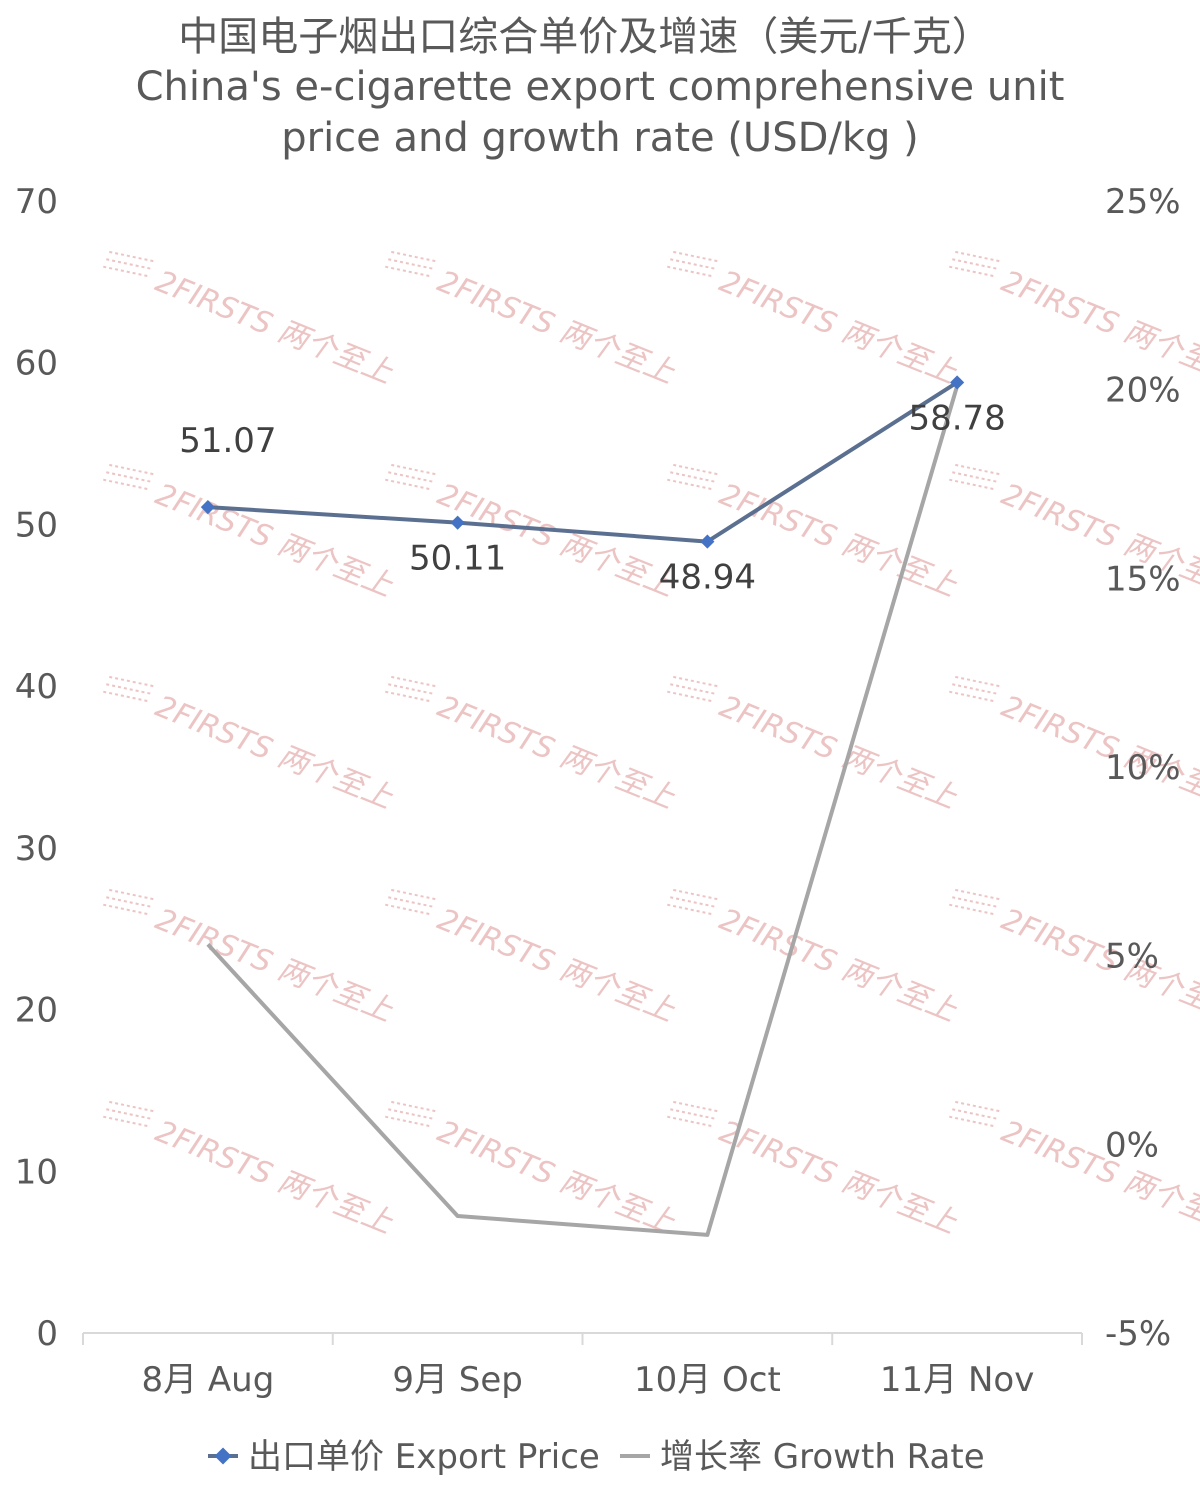 The image size is (1200, 1501). What do you see at coordinates (457, 1380) in the screenshot?
I see `x-axis-category-label: 9月 Sep` at bounding box center [457, 1380].